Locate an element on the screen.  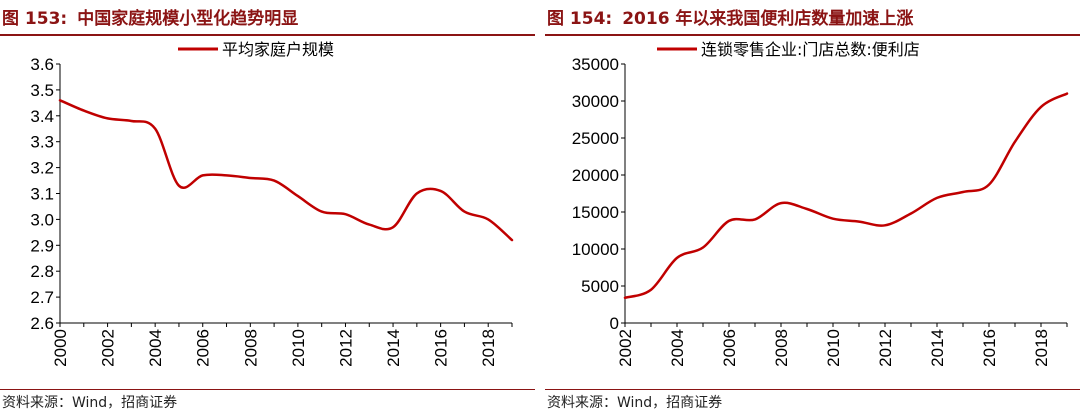
figure-number: 图 153: is located at coordinates (35, 19).